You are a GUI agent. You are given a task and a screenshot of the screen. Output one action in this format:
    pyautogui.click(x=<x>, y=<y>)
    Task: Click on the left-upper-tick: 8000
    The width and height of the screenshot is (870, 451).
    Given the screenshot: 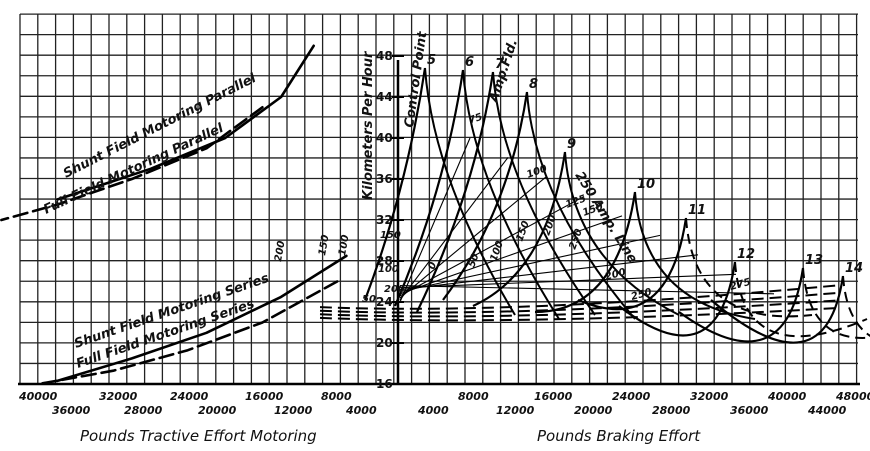 What is the action you would take?
    pyautogui.click(x=336, y=396)
    